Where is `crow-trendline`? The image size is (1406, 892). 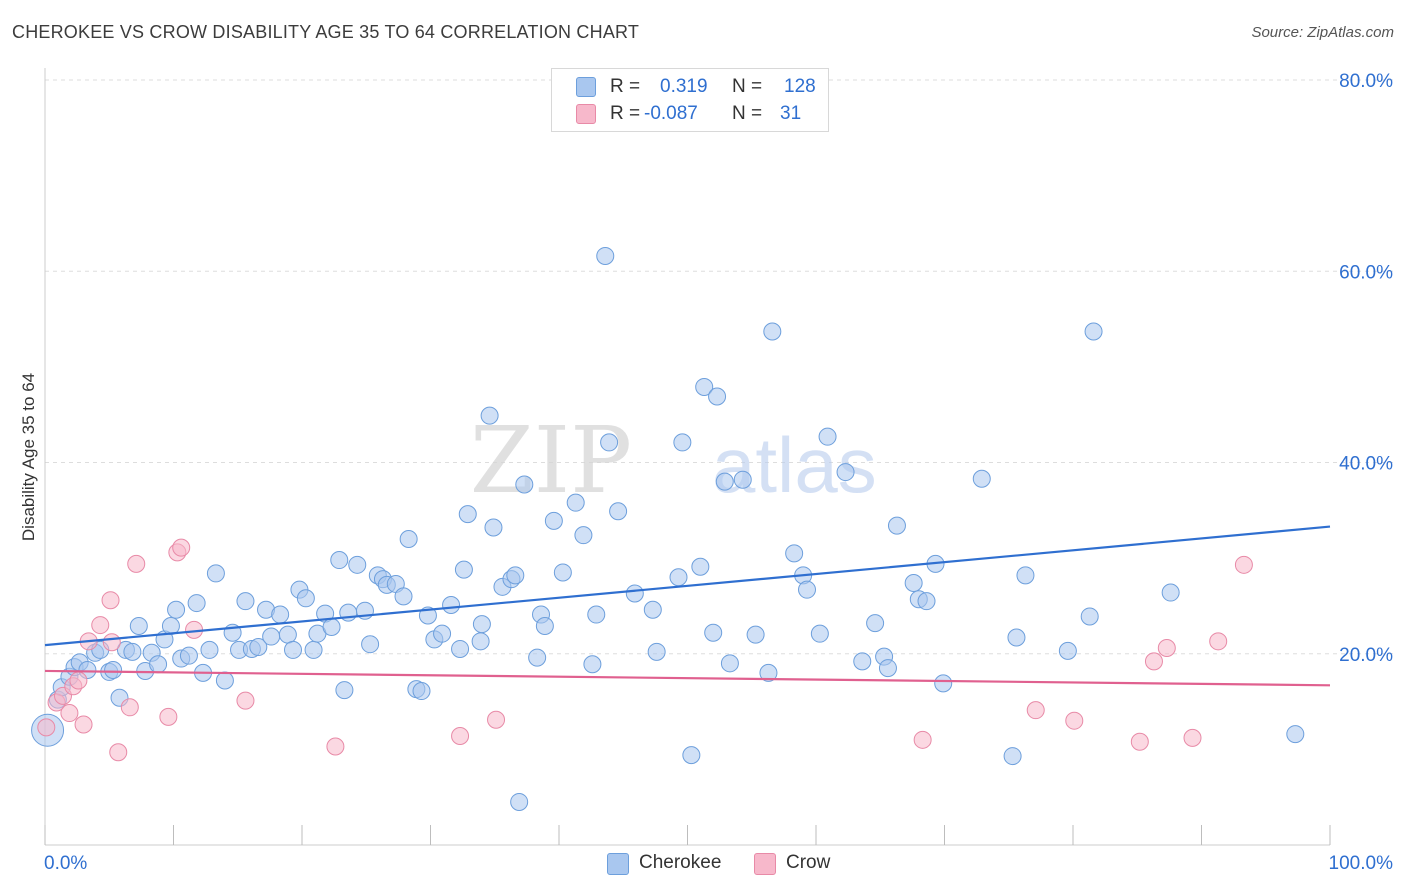
crow-trendline is located at coordinates (687, 678).